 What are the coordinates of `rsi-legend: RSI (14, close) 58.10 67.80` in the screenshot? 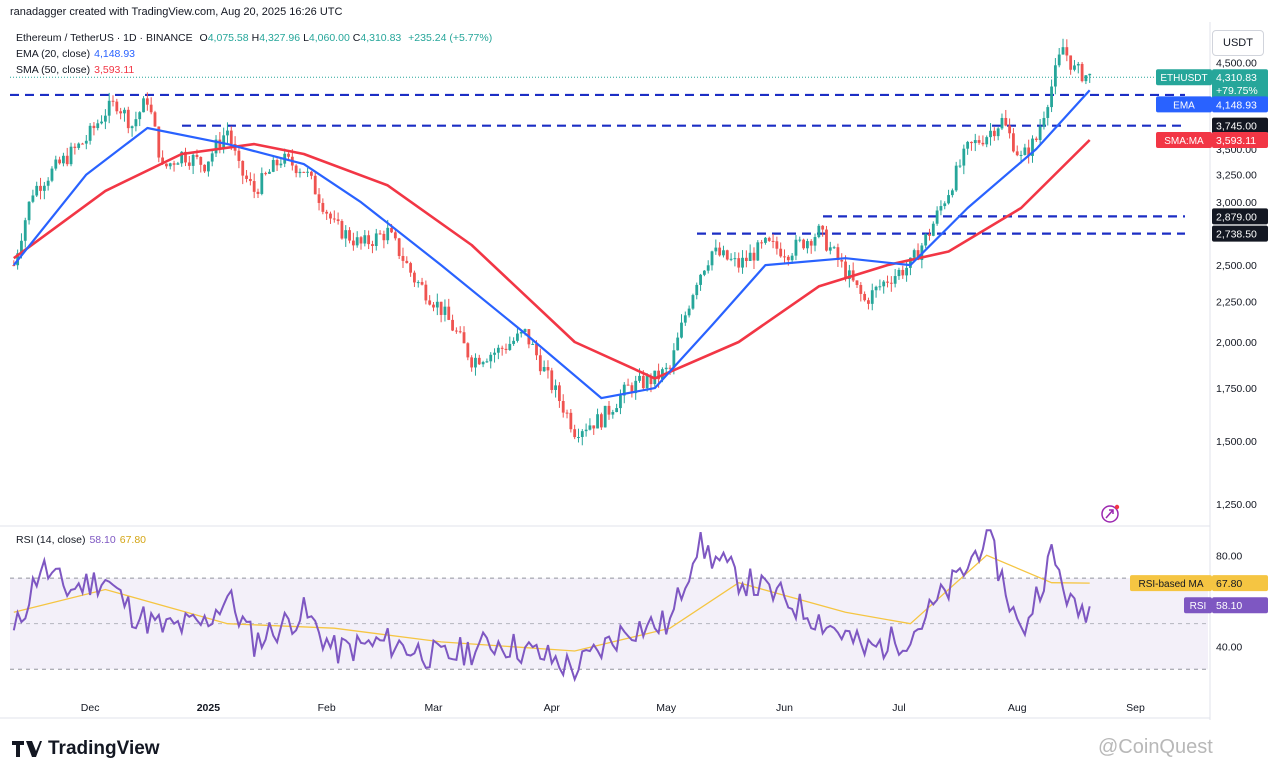 It's located at (81, 540).